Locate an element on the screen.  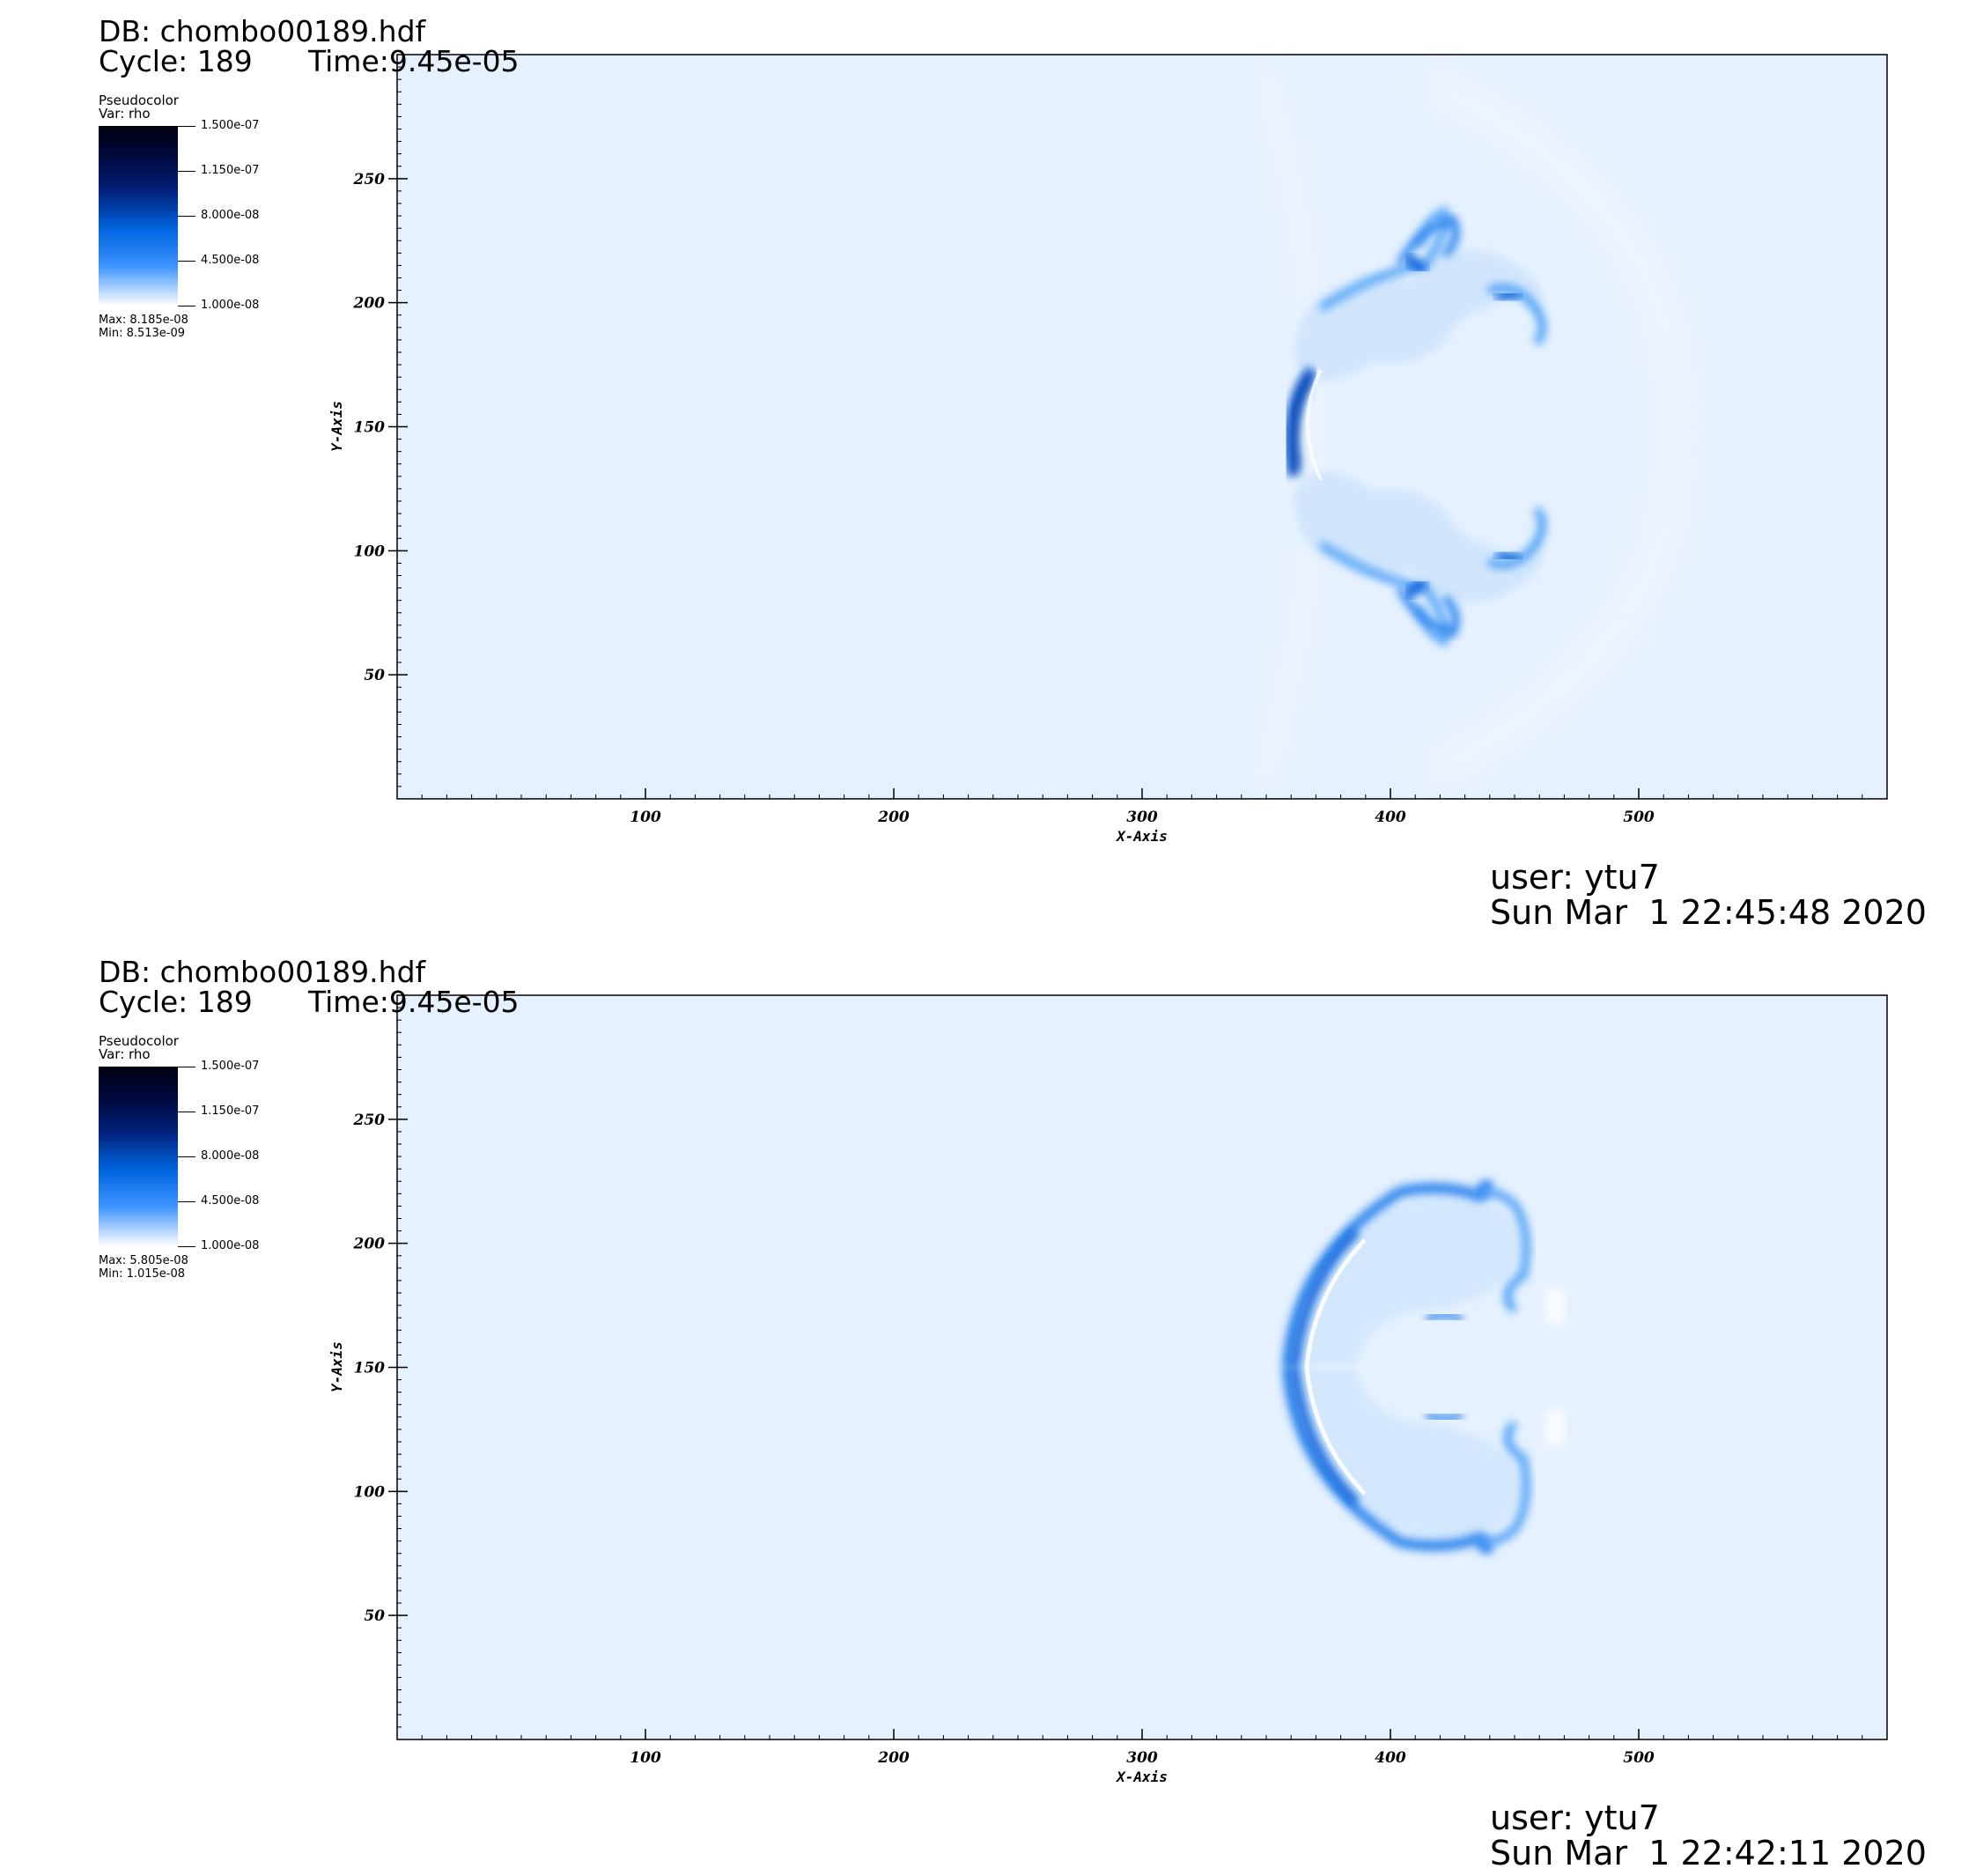
legend-min-label: Min: 1.015e-08 is located at coordinates (142, 1274).